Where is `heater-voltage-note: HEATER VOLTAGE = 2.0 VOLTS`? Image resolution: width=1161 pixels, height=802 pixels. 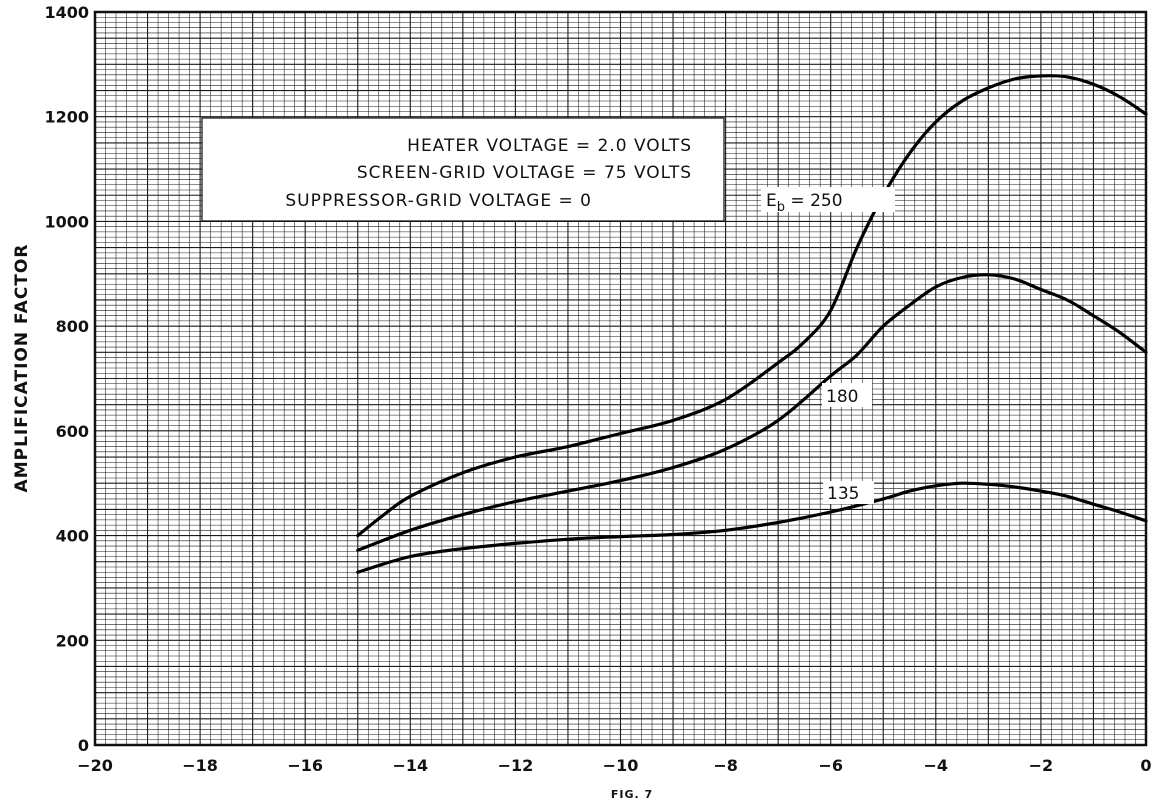 heater-voltage-note: HEATER VOLTAGE = 2.0 VOLTS is located at coordinates (549, 146).